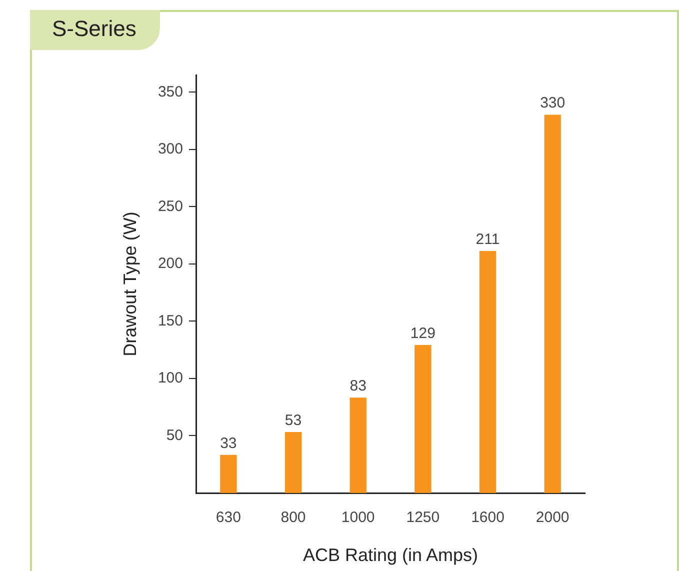 The image size is (679, 571). I want to click on y-tick-label: 350, so click(170, 91).